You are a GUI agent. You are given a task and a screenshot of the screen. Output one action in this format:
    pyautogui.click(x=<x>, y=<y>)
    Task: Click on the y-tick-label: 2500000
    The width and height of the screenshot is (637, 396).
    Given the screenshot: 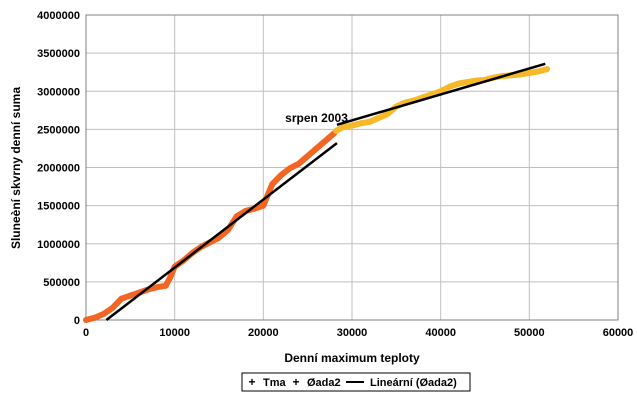 What is the action you would take?
    pyautogui.click(x=58, y=130)
    